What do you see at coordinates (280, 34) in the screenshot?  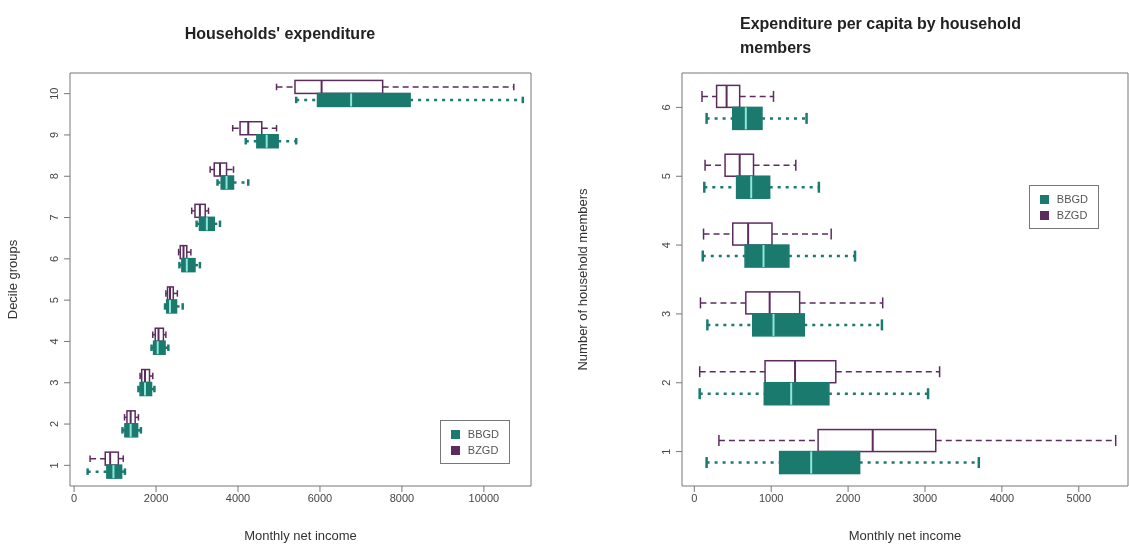 I see `chart-title: Households' expenditure` at bounding box center [280, 34].